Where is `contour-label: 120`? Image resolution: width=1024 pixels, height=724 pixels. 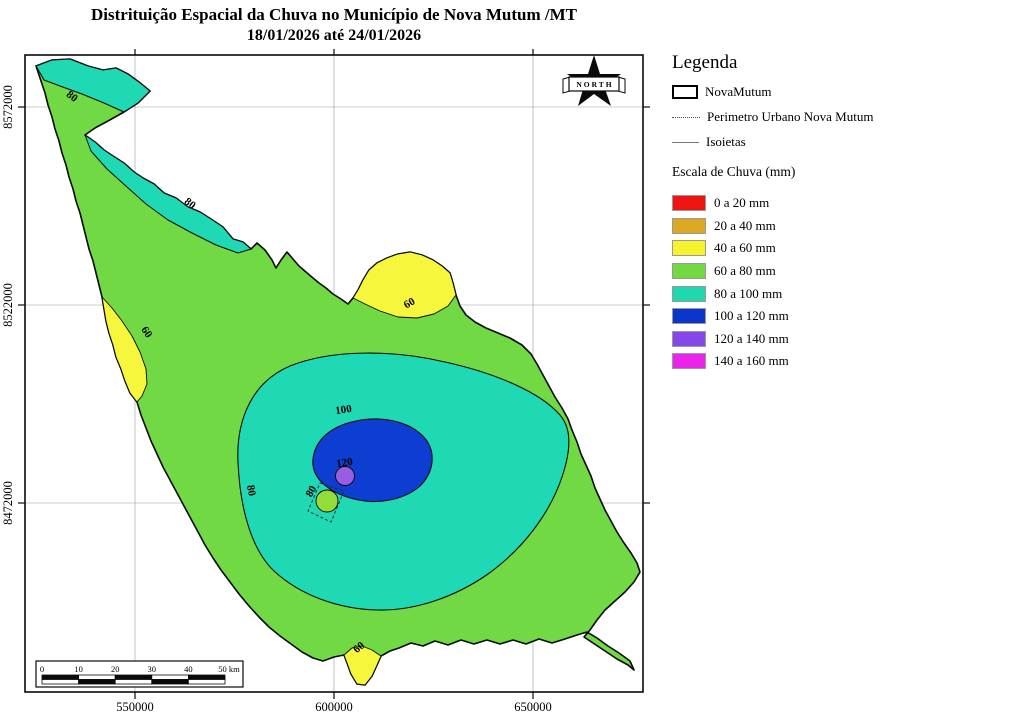 contour-label: 120 is located at coordinates (344, 463).